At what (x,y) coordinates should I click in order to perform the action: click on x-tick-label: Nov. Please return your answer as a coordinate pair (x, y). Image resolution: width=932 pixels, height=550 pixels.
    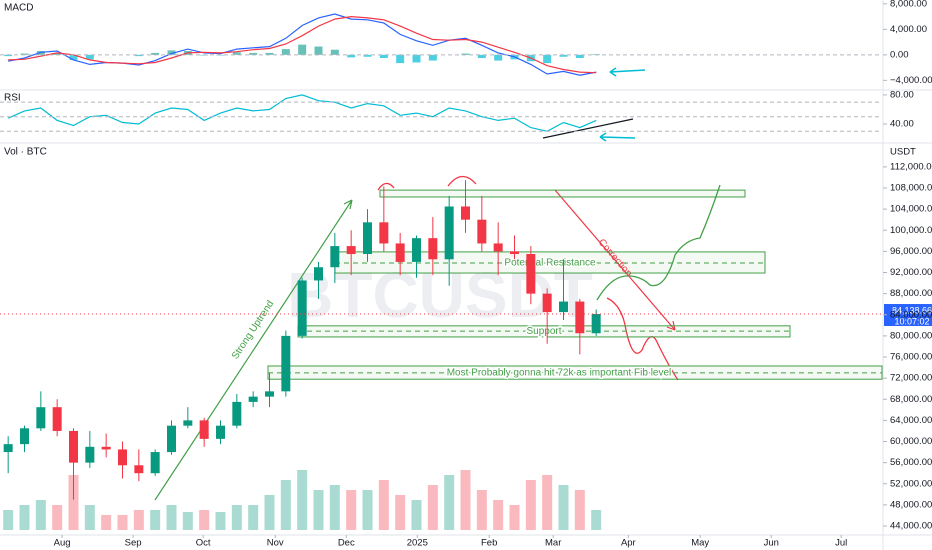
    Looking at the image, I should click on (275, 543).